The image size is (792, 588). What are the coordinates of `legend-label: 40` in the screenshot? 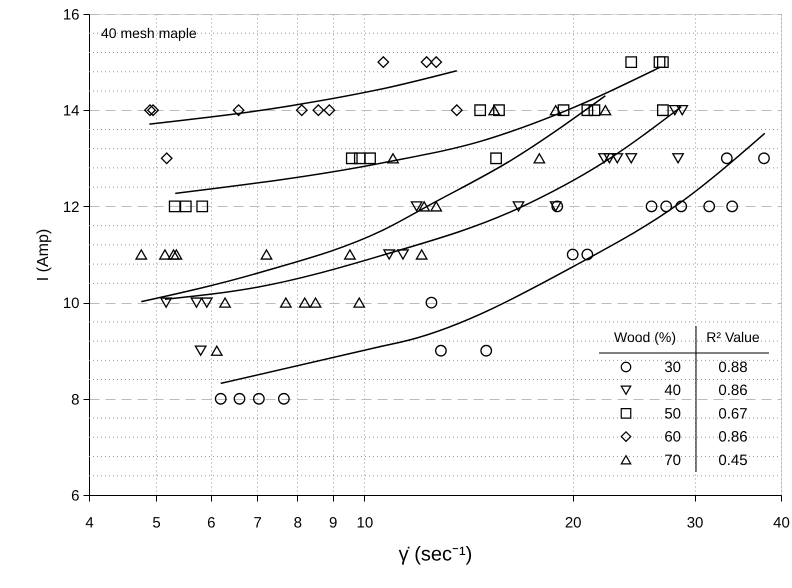 It's located at (672, 391).